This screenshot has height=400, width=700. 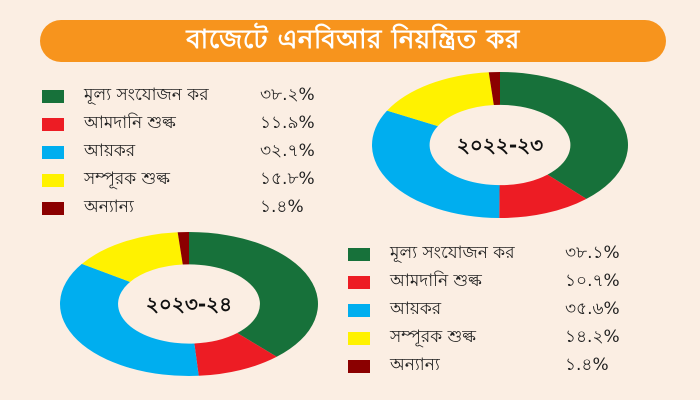 I want to click on legend-row: আয়কর ৩৫.৬%, so click(x=508, y=310).